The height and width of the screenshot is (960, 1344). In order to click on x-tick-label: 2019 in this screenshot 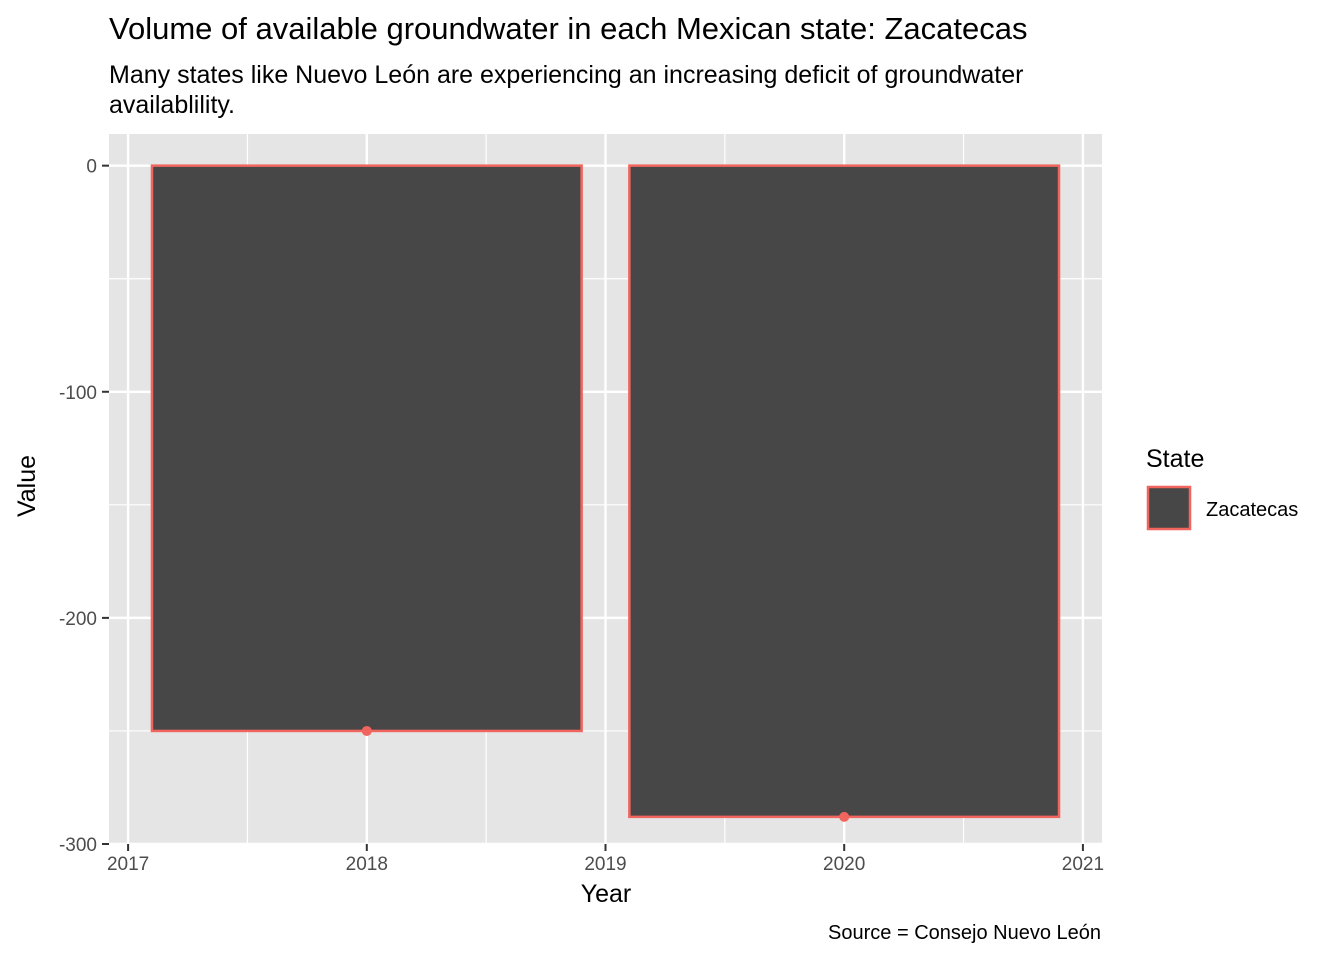, I will do `click(605, 864)`.